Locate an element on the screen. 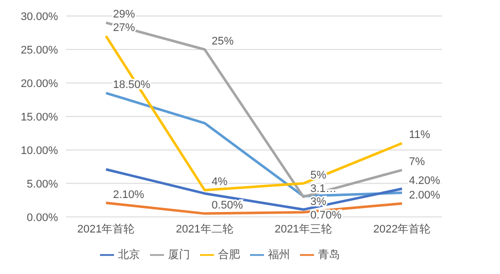  data-label: 7% is located at coordinates (417, 162).